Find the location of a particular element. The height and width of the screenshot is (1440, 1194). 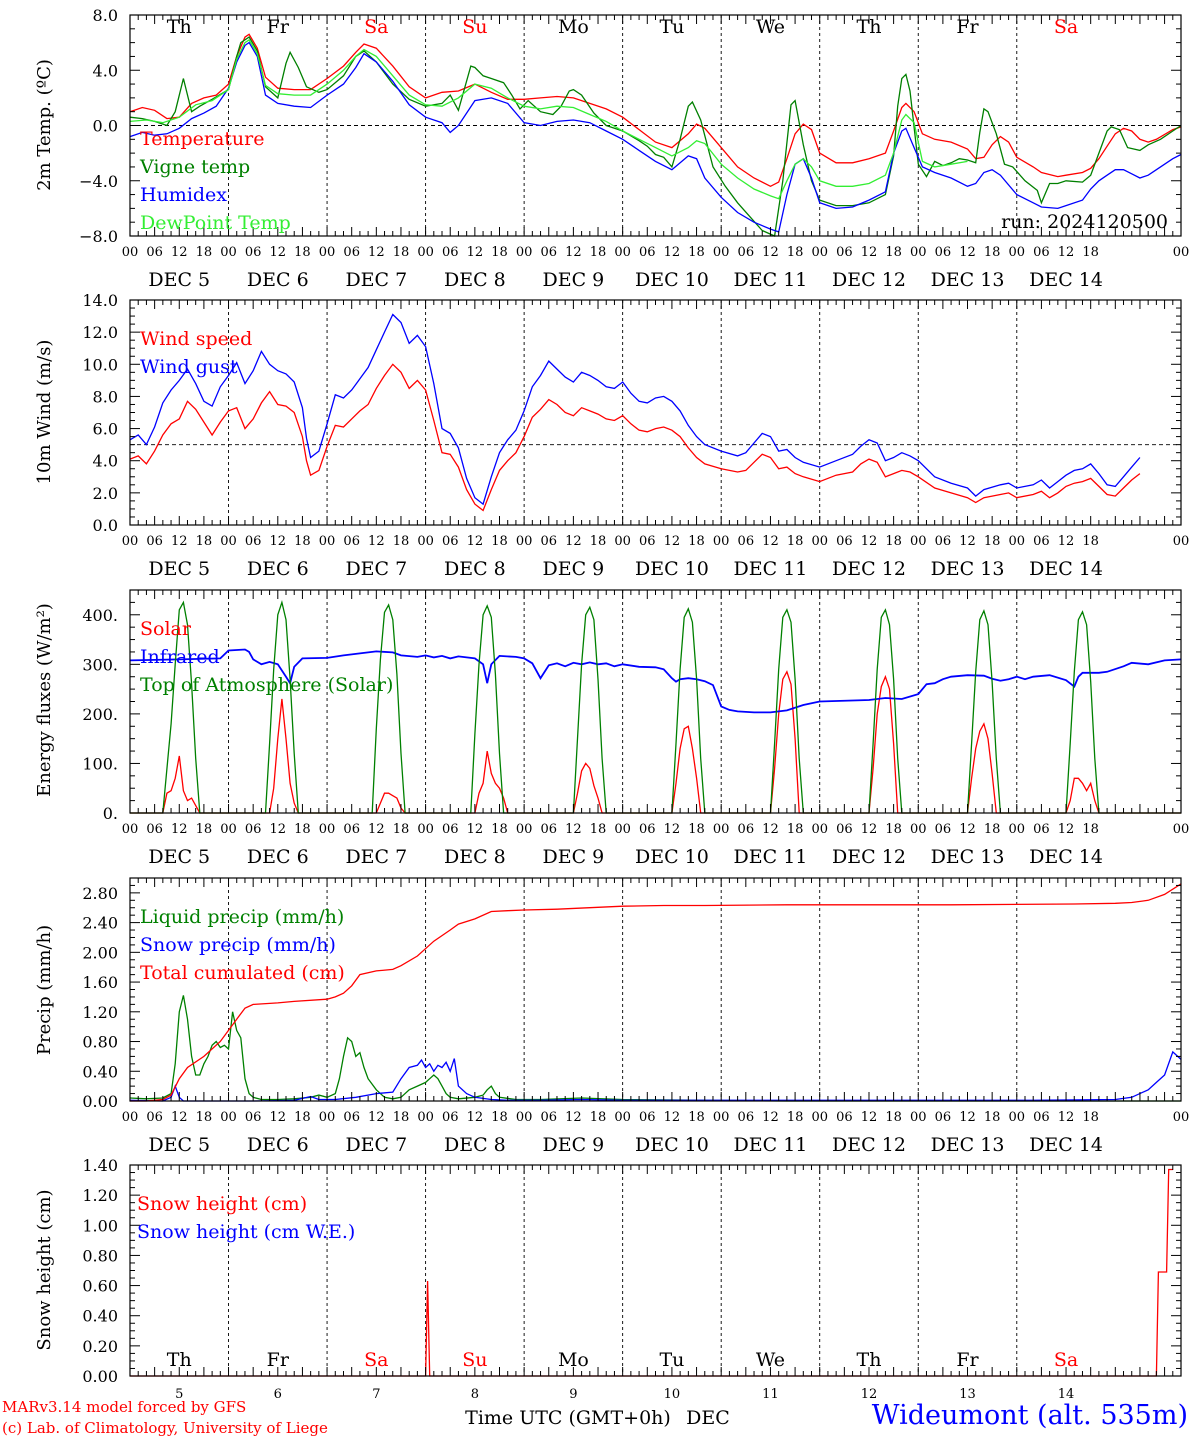

legend-entry: Snow height (cm) is located at coordinates (222, 1204).